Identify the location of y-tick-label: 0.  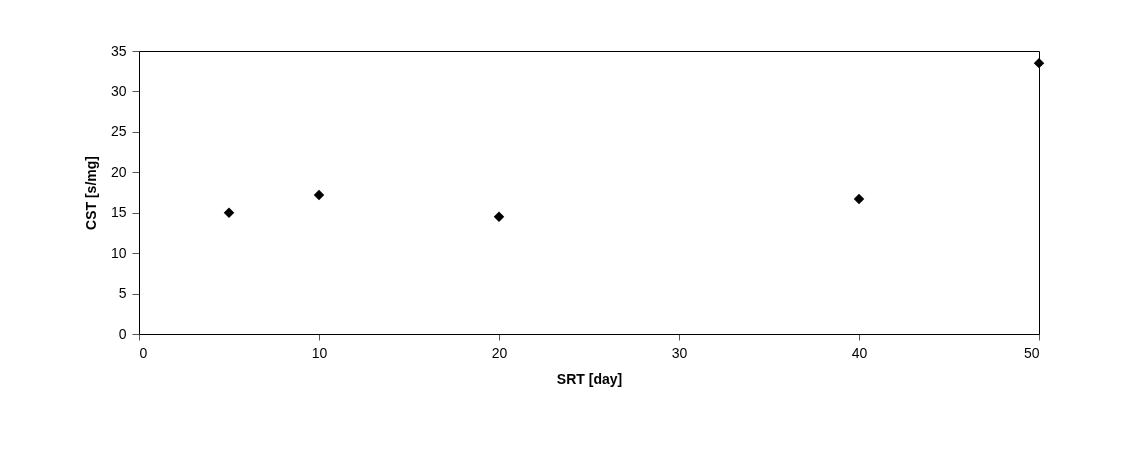
(122, 333).